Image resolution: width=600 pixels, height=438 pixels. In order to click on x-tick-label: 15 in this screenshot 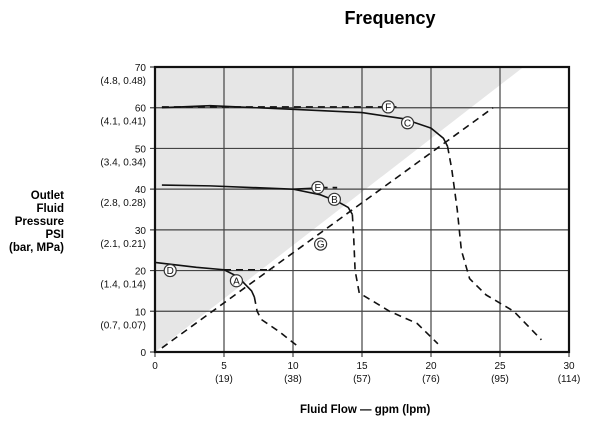, I will do `click(362, 366)`.